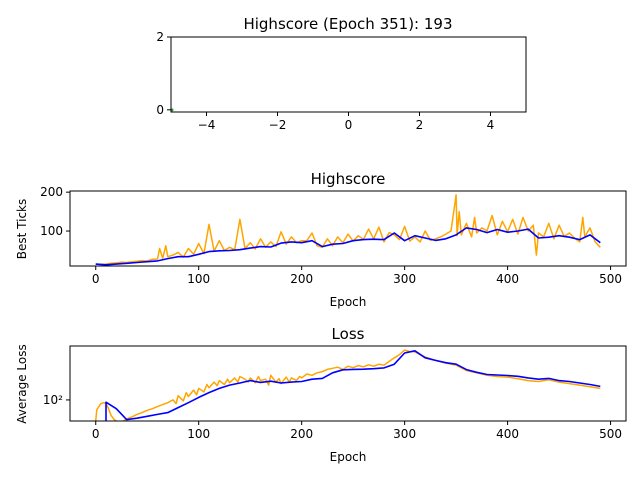  Describe the element at coordinates (207, 125) in the screenshot. I see `panel1-x-tick-label: −4` at that location.